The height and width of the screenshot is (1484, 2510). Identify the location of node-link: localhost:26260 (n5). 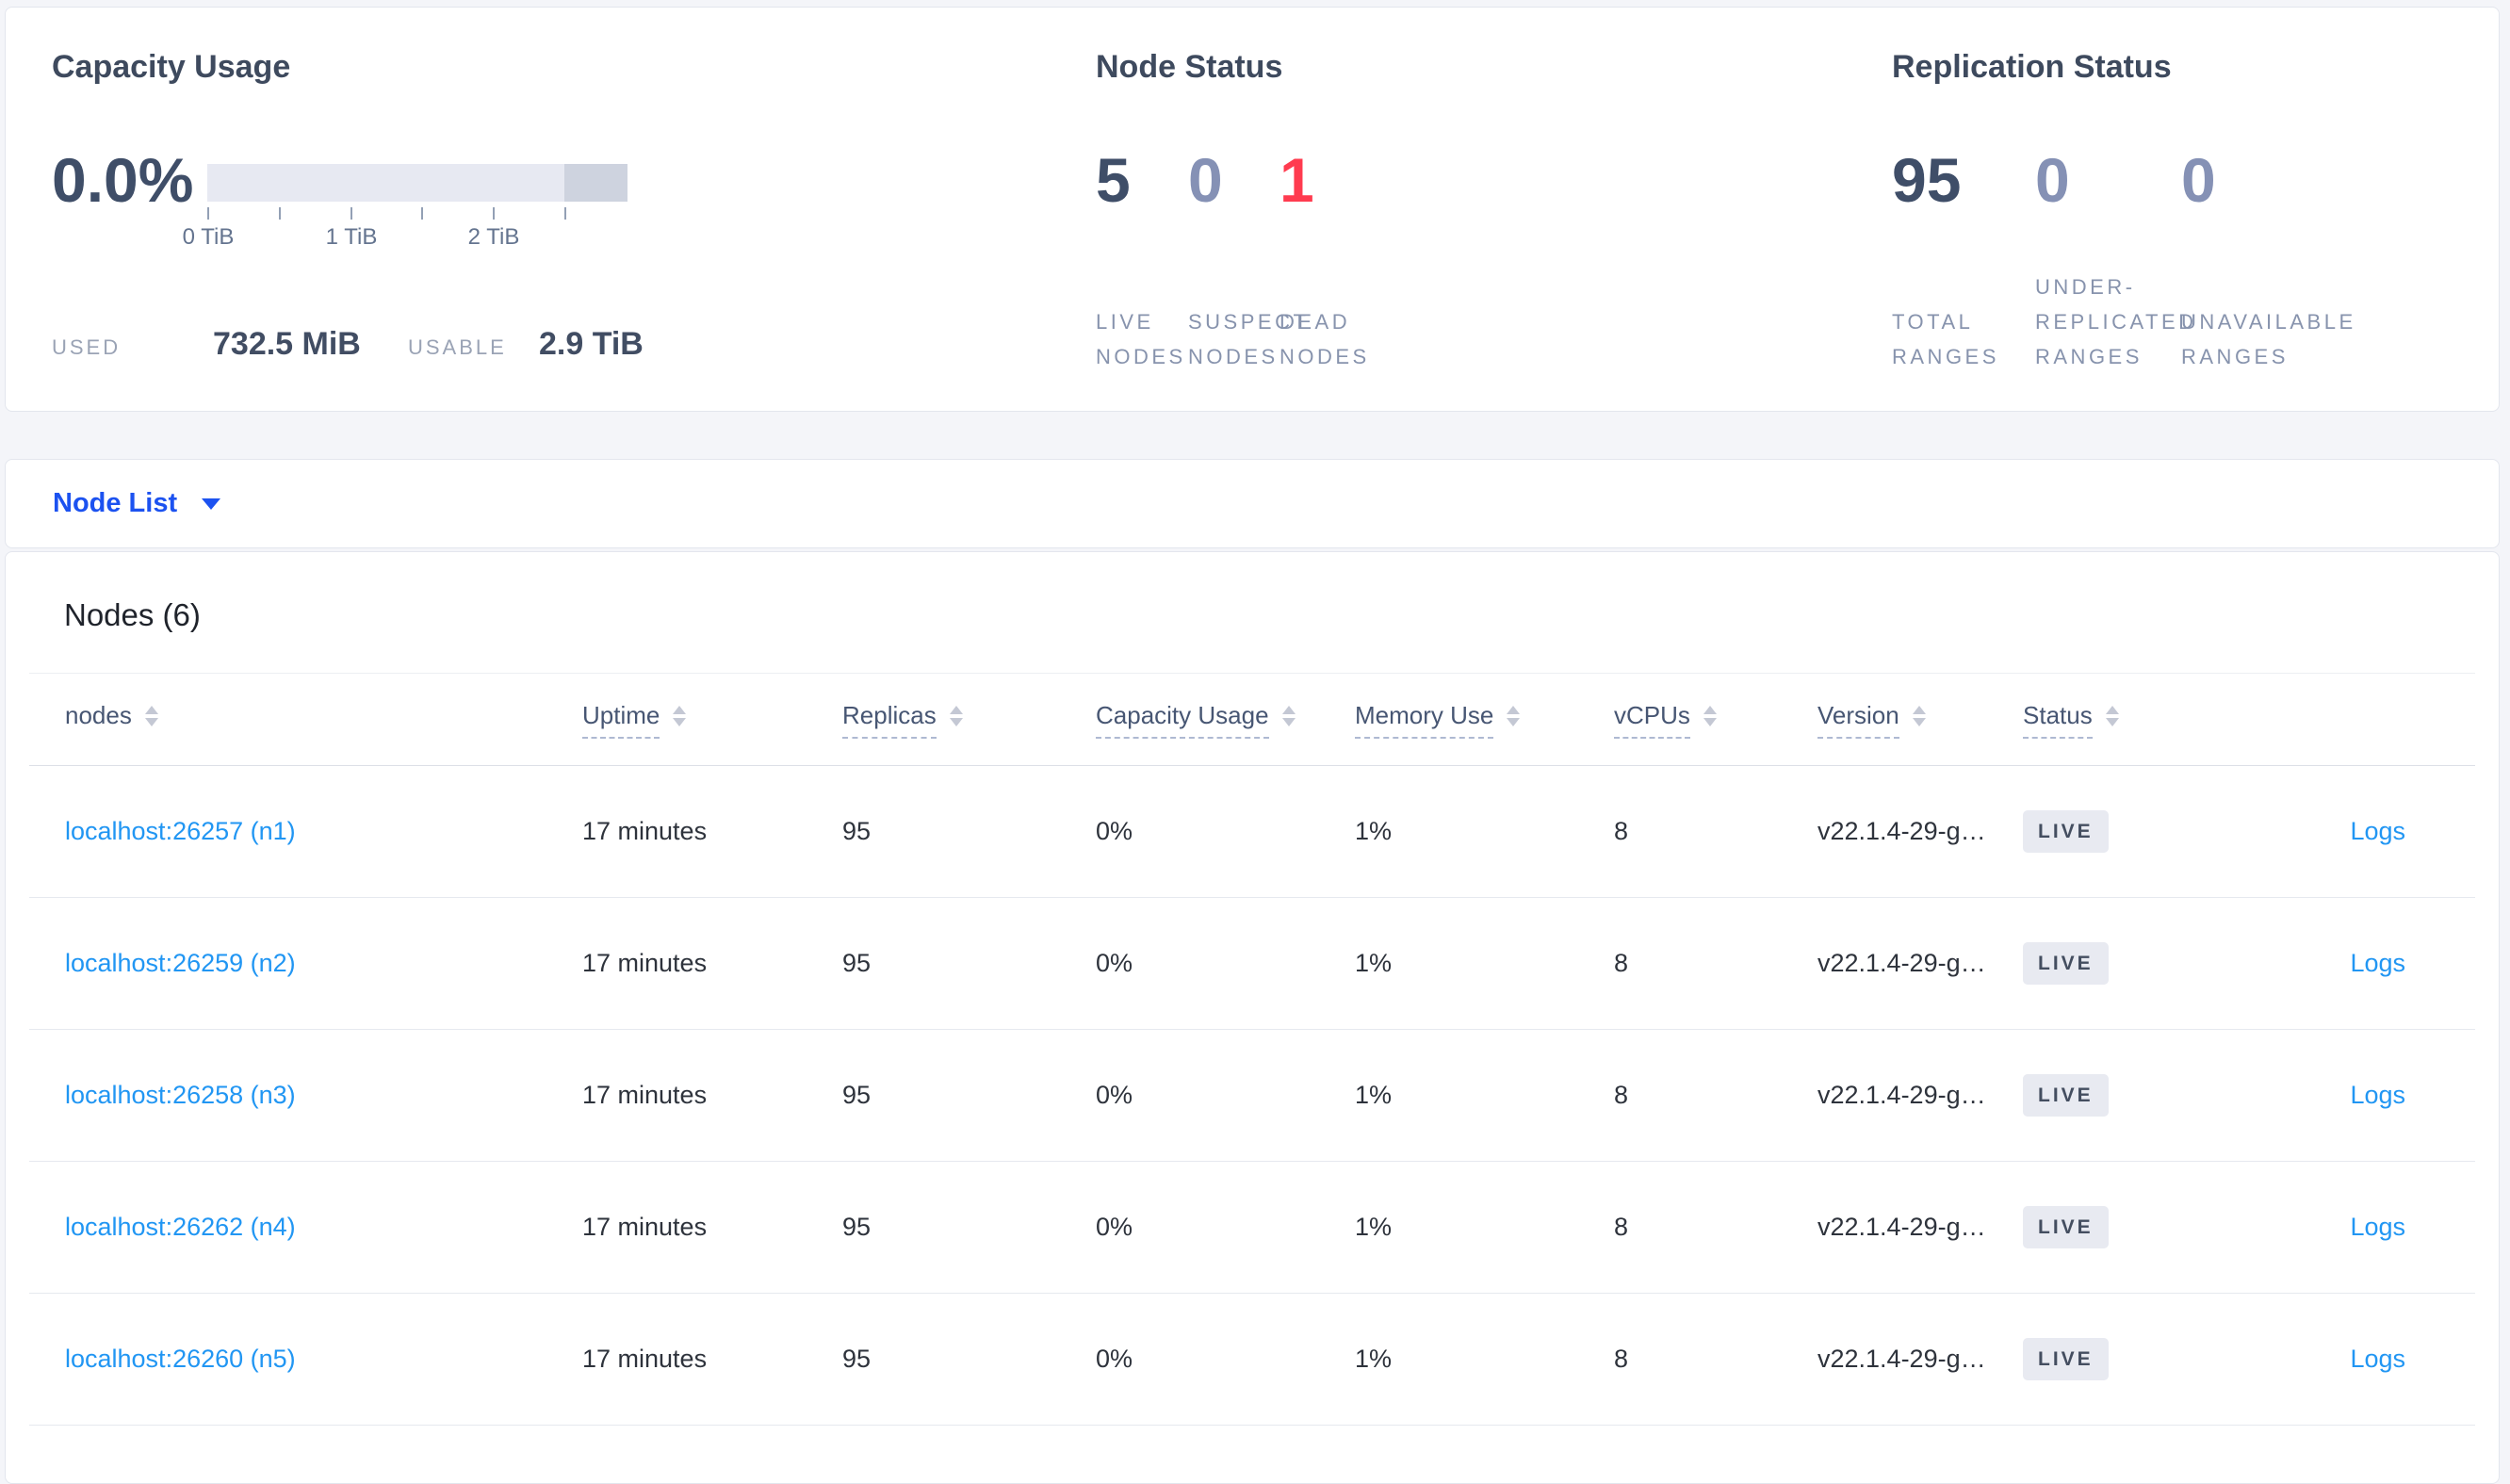
(180, 1359).